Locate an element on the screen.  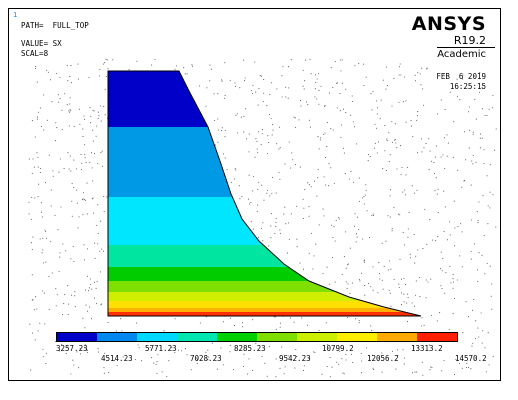
legend-label: 3257.23 is located at coordinates (72, 348).